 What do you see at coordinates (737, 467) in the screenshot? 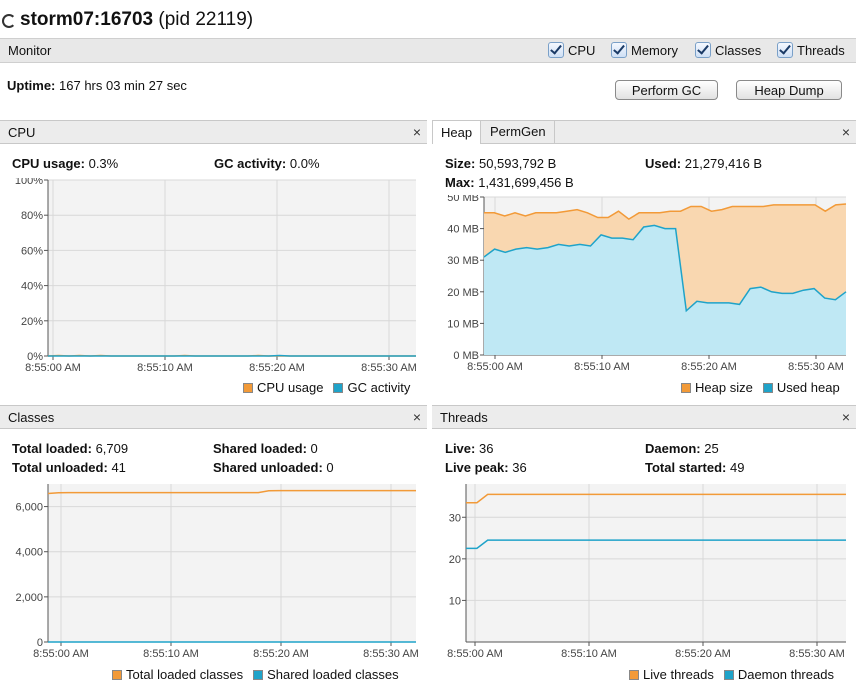
I see `total-started-value: 49` at bounding box center [737, 467].